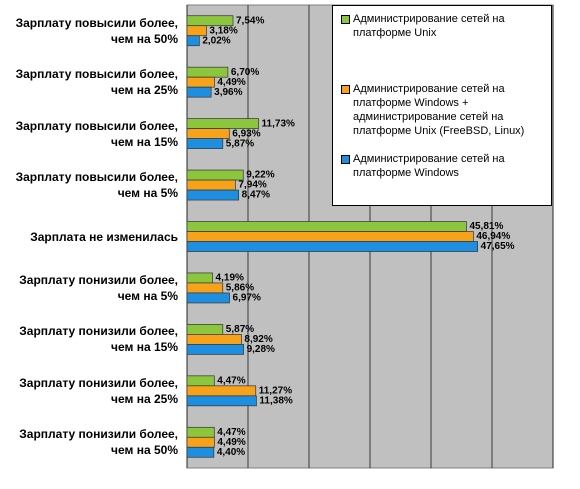 The width and height of the screenshot is (580, 489). I want to click on value-label: 11,38%, so click(275, 400).